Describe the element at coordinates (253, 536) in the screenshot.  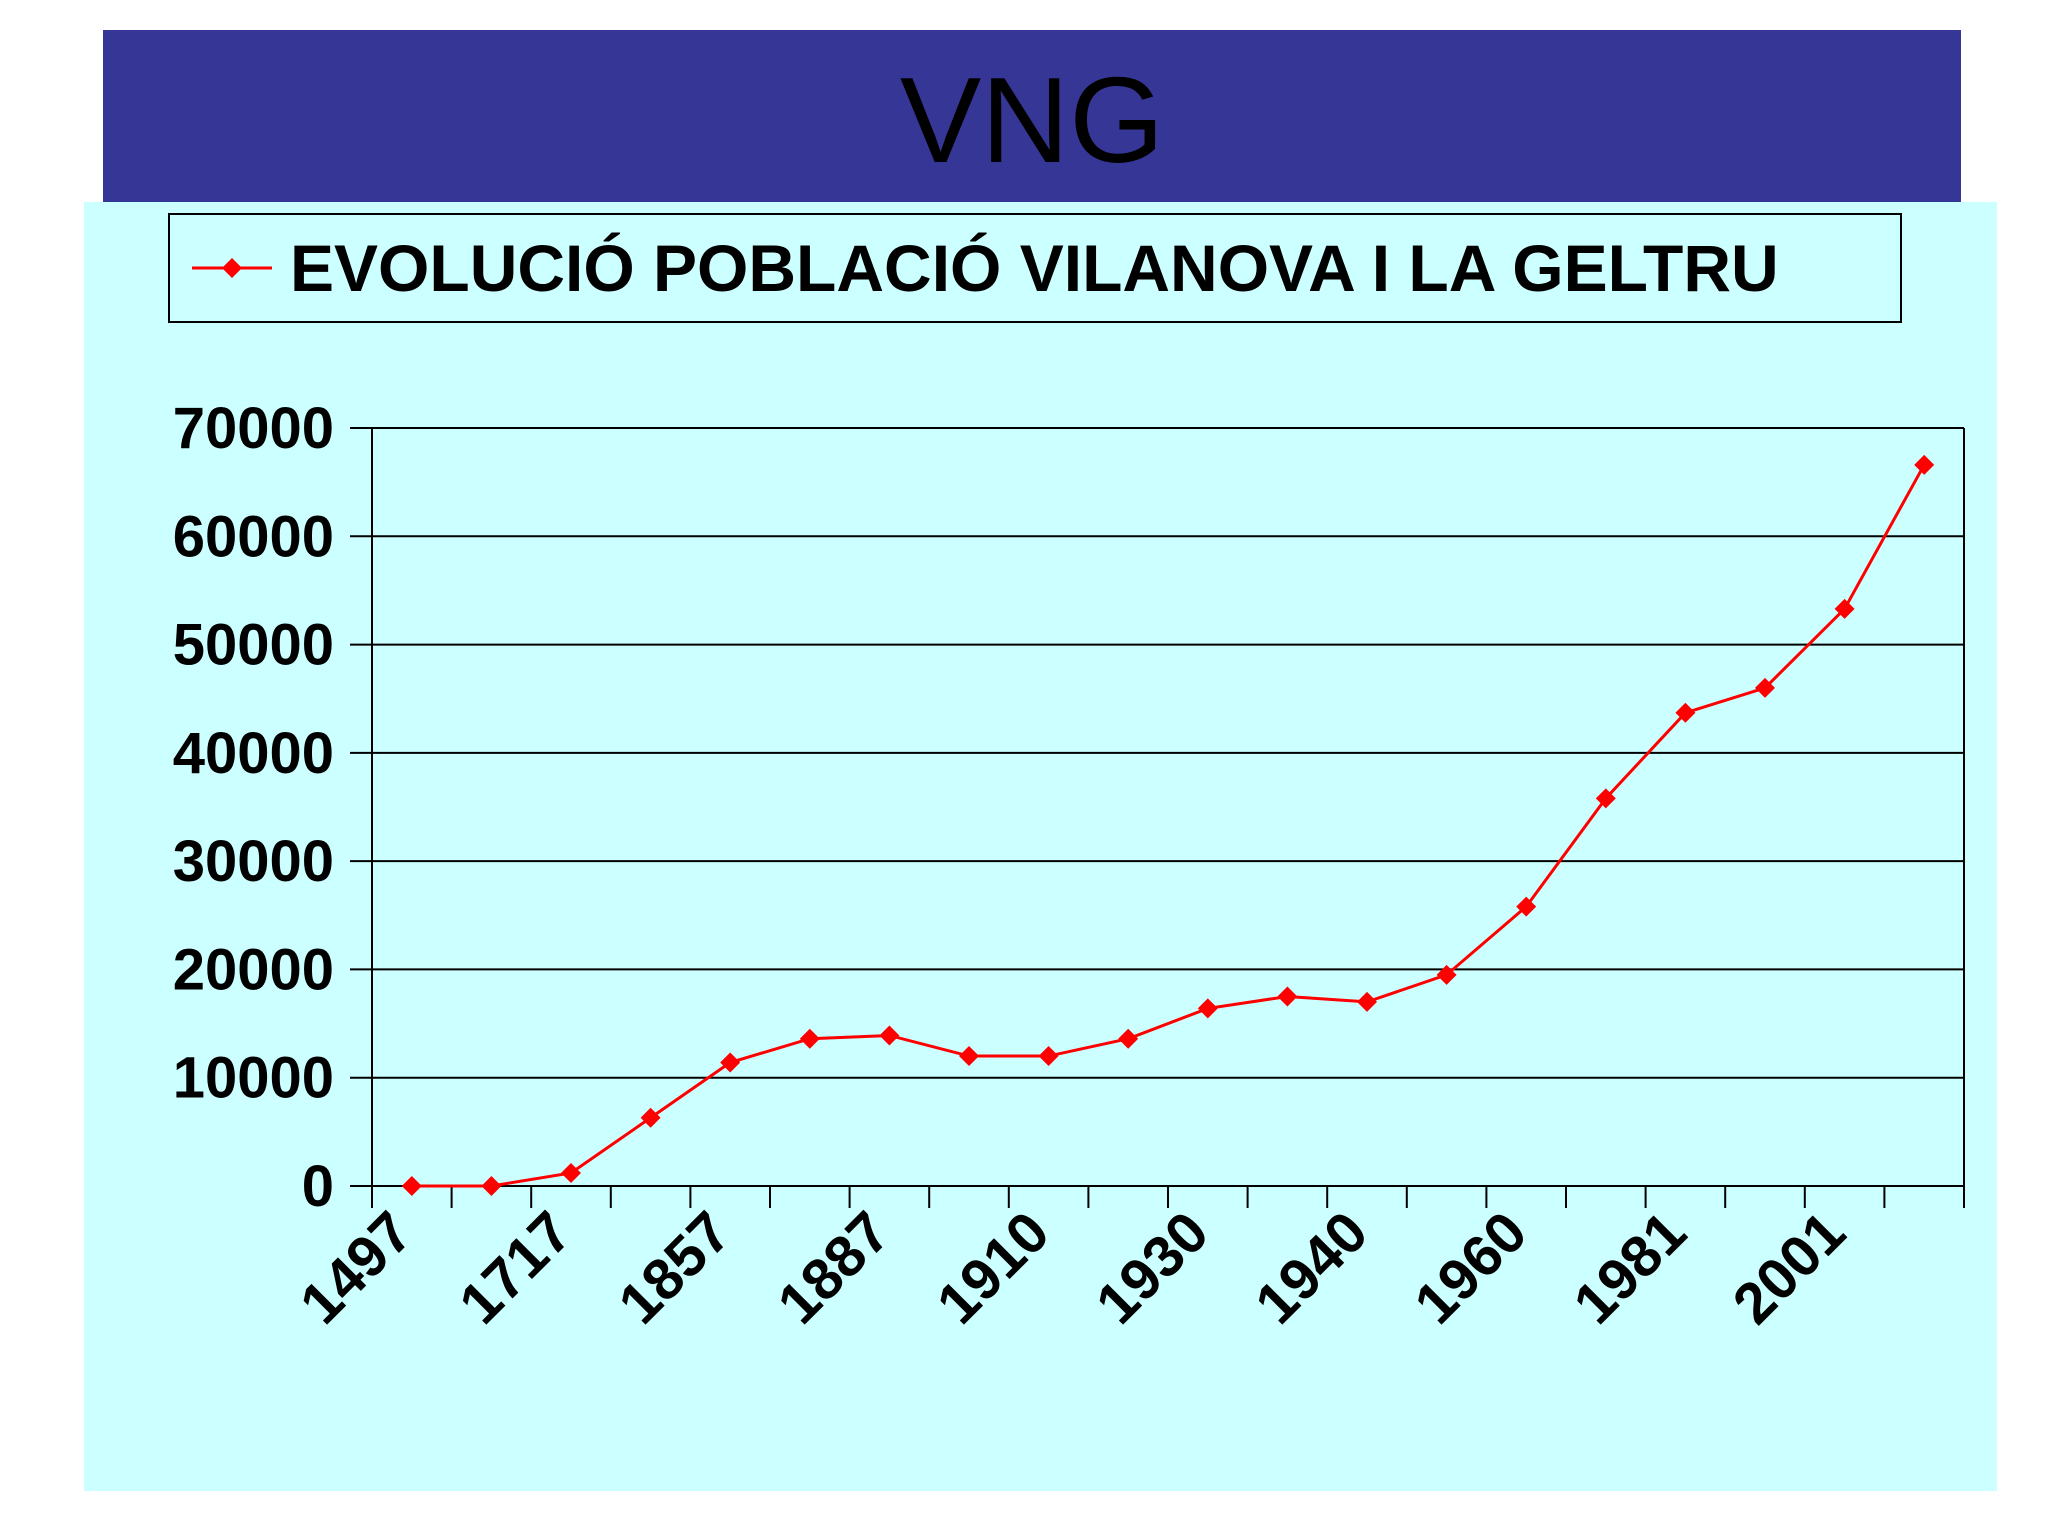
I see `y-tick-label-60000: 60000` at that location.